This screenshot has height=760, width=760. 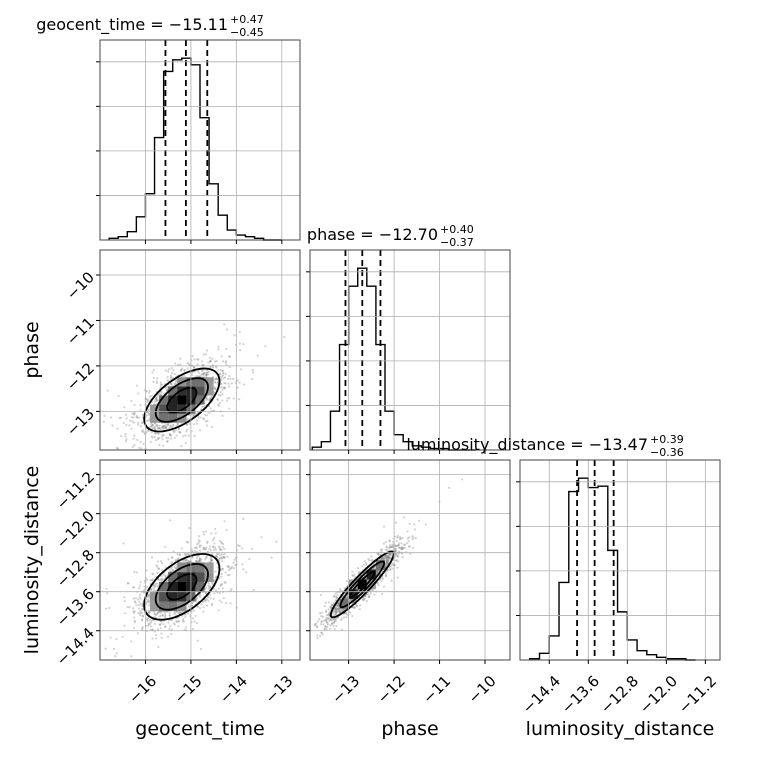 What do you see at coordinates (200, 350) in the screenshot?
I see `grid-lines` at bounding box center [200, 350].